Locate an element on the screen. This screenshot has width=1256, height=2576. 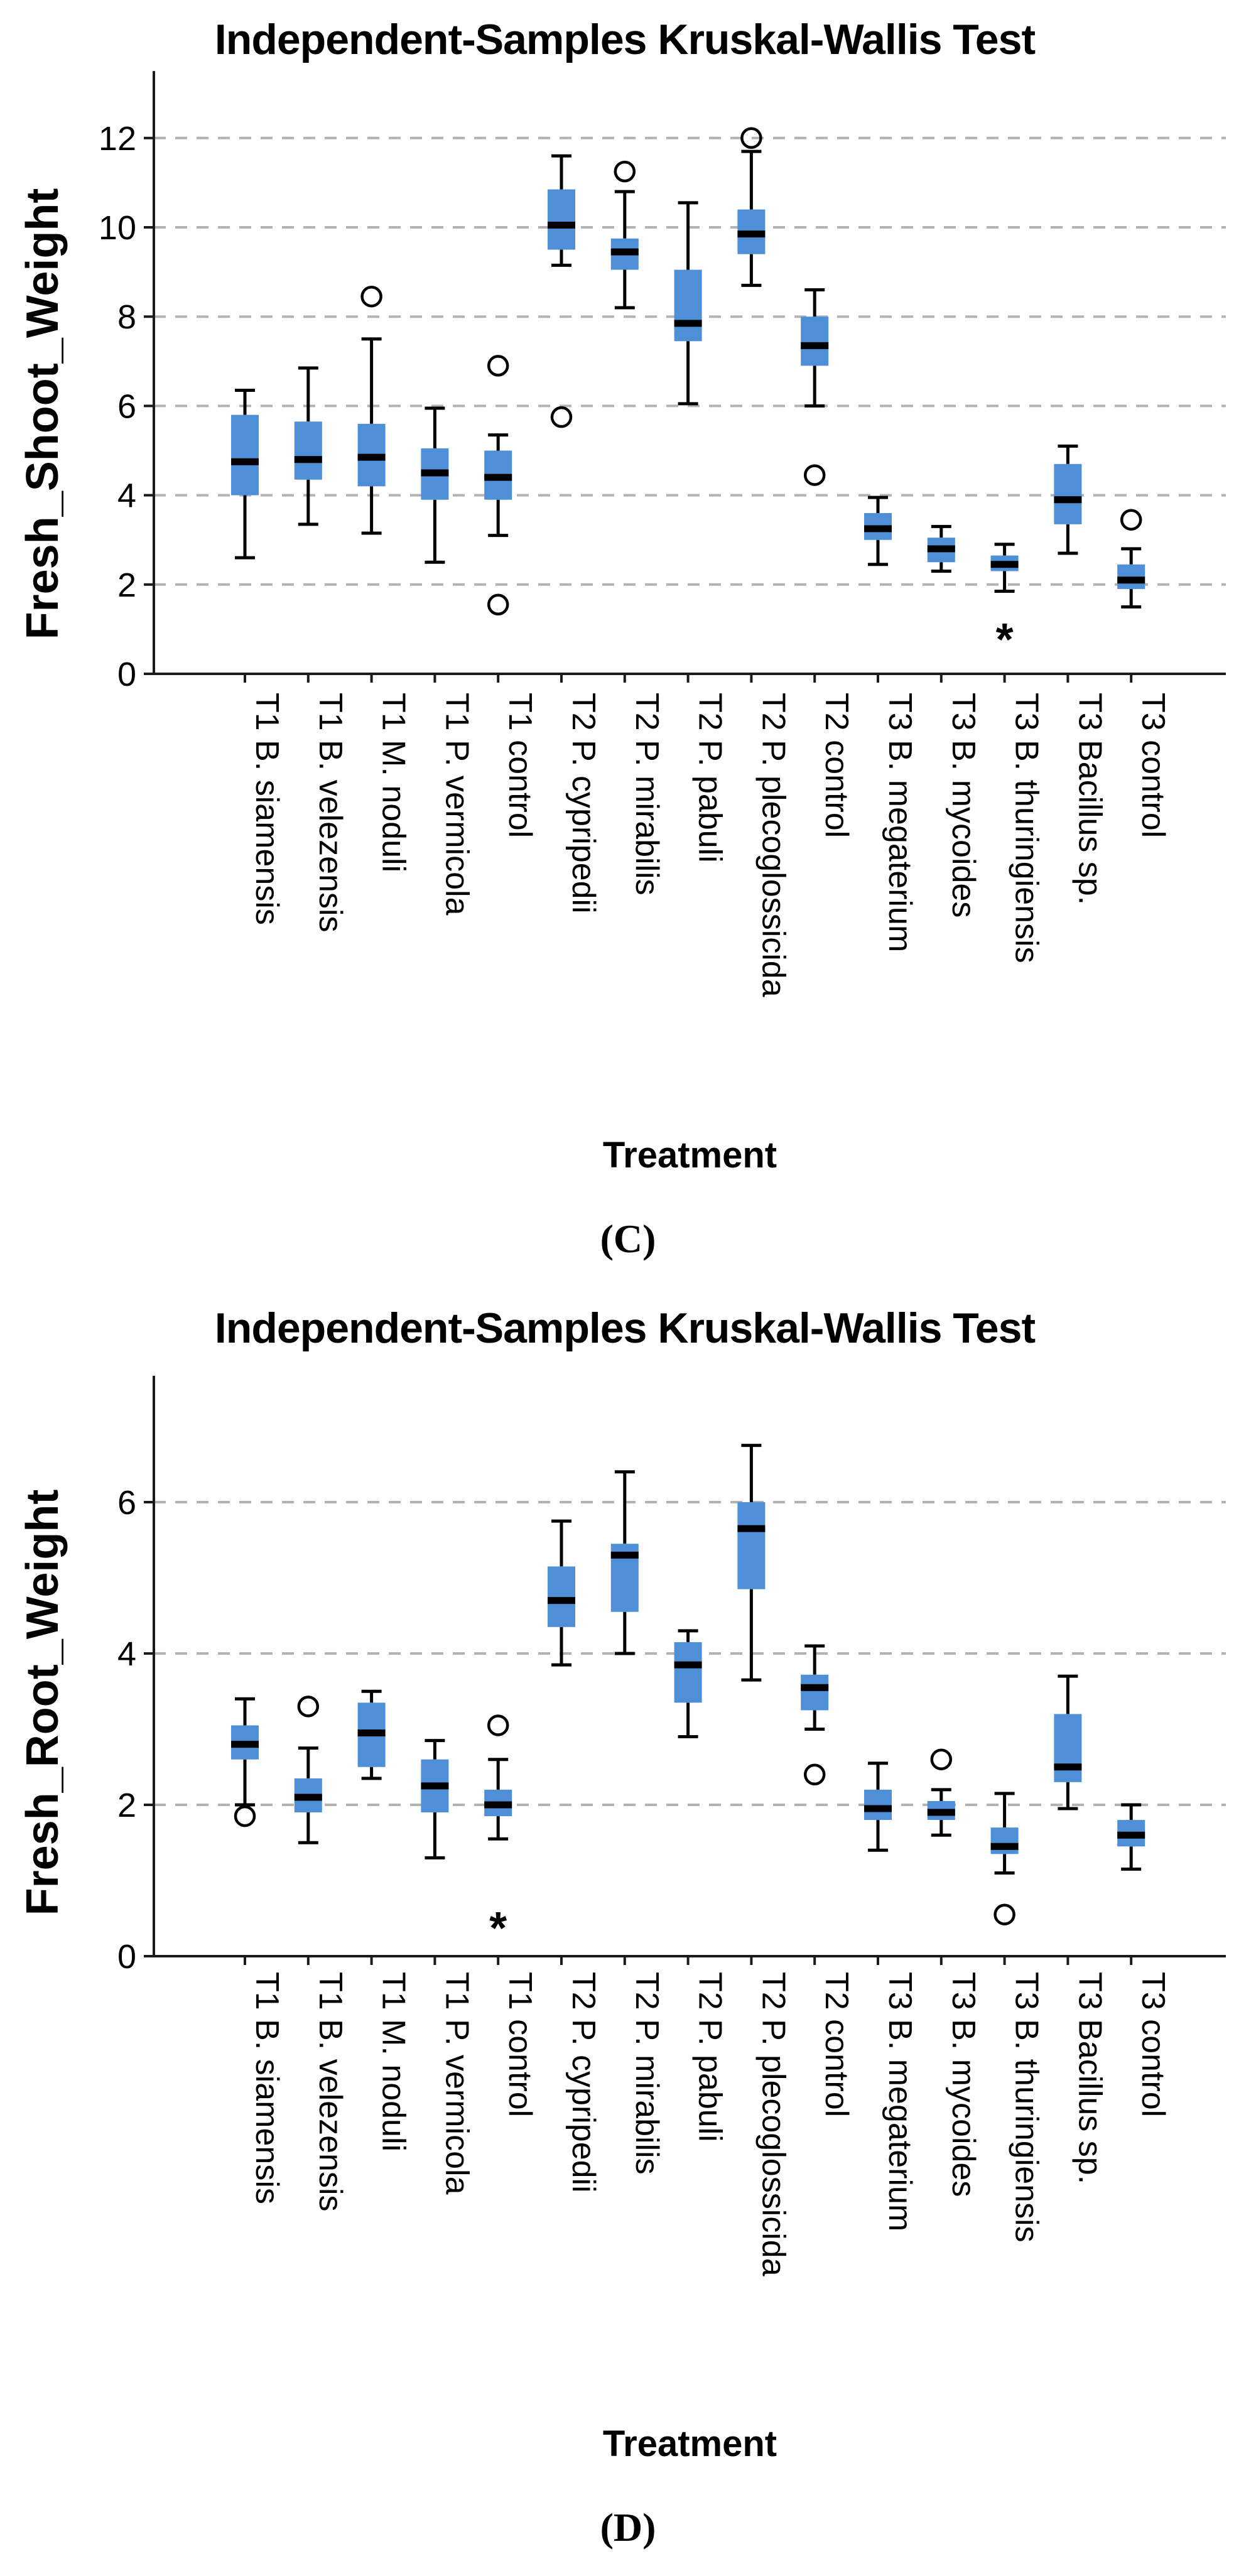
boxplot-group: T2 control is located at coordinates (828, 1880).